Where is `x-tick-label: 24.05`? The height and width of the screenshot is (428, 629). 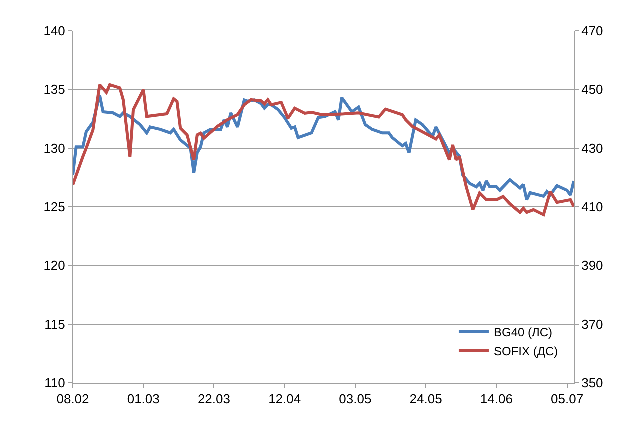 x-tick-label: 24.05 is located at coordinates (426, 399).